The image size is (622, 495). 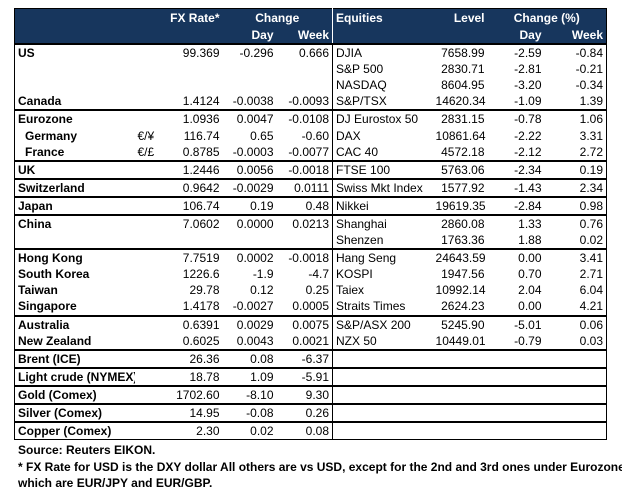 What do you see at coordinates (463, 69) in the screenshot?
I see `index-level: 2830.71` at bounding box center [463, 69].